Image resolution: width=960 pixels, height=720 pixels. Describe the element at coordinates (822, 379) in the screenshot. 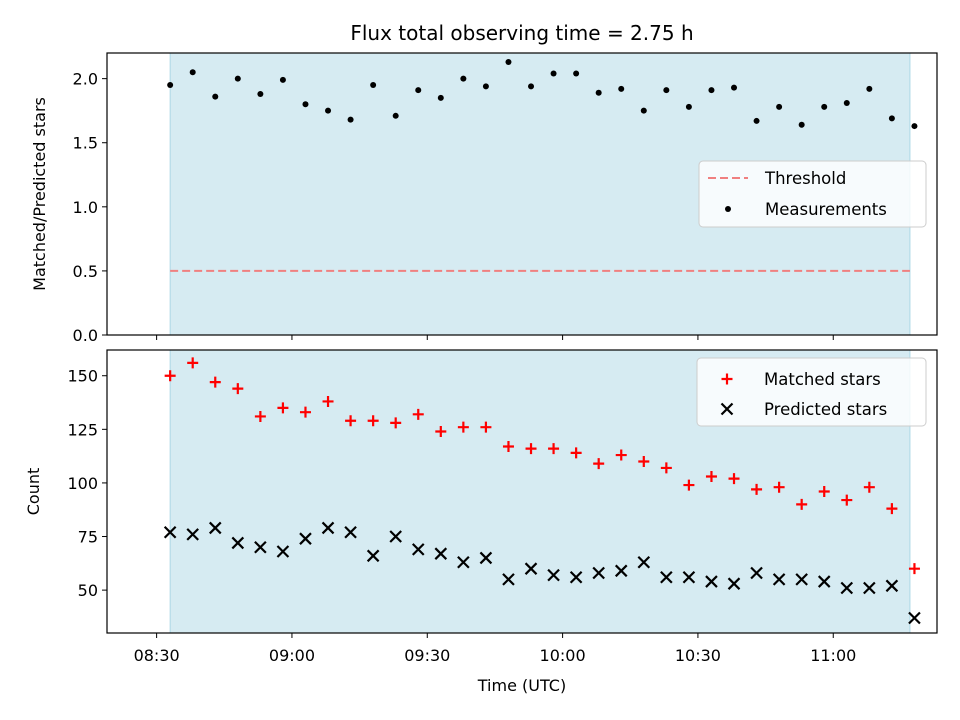

I see `legend-matched-label: Matched stars` at that location.